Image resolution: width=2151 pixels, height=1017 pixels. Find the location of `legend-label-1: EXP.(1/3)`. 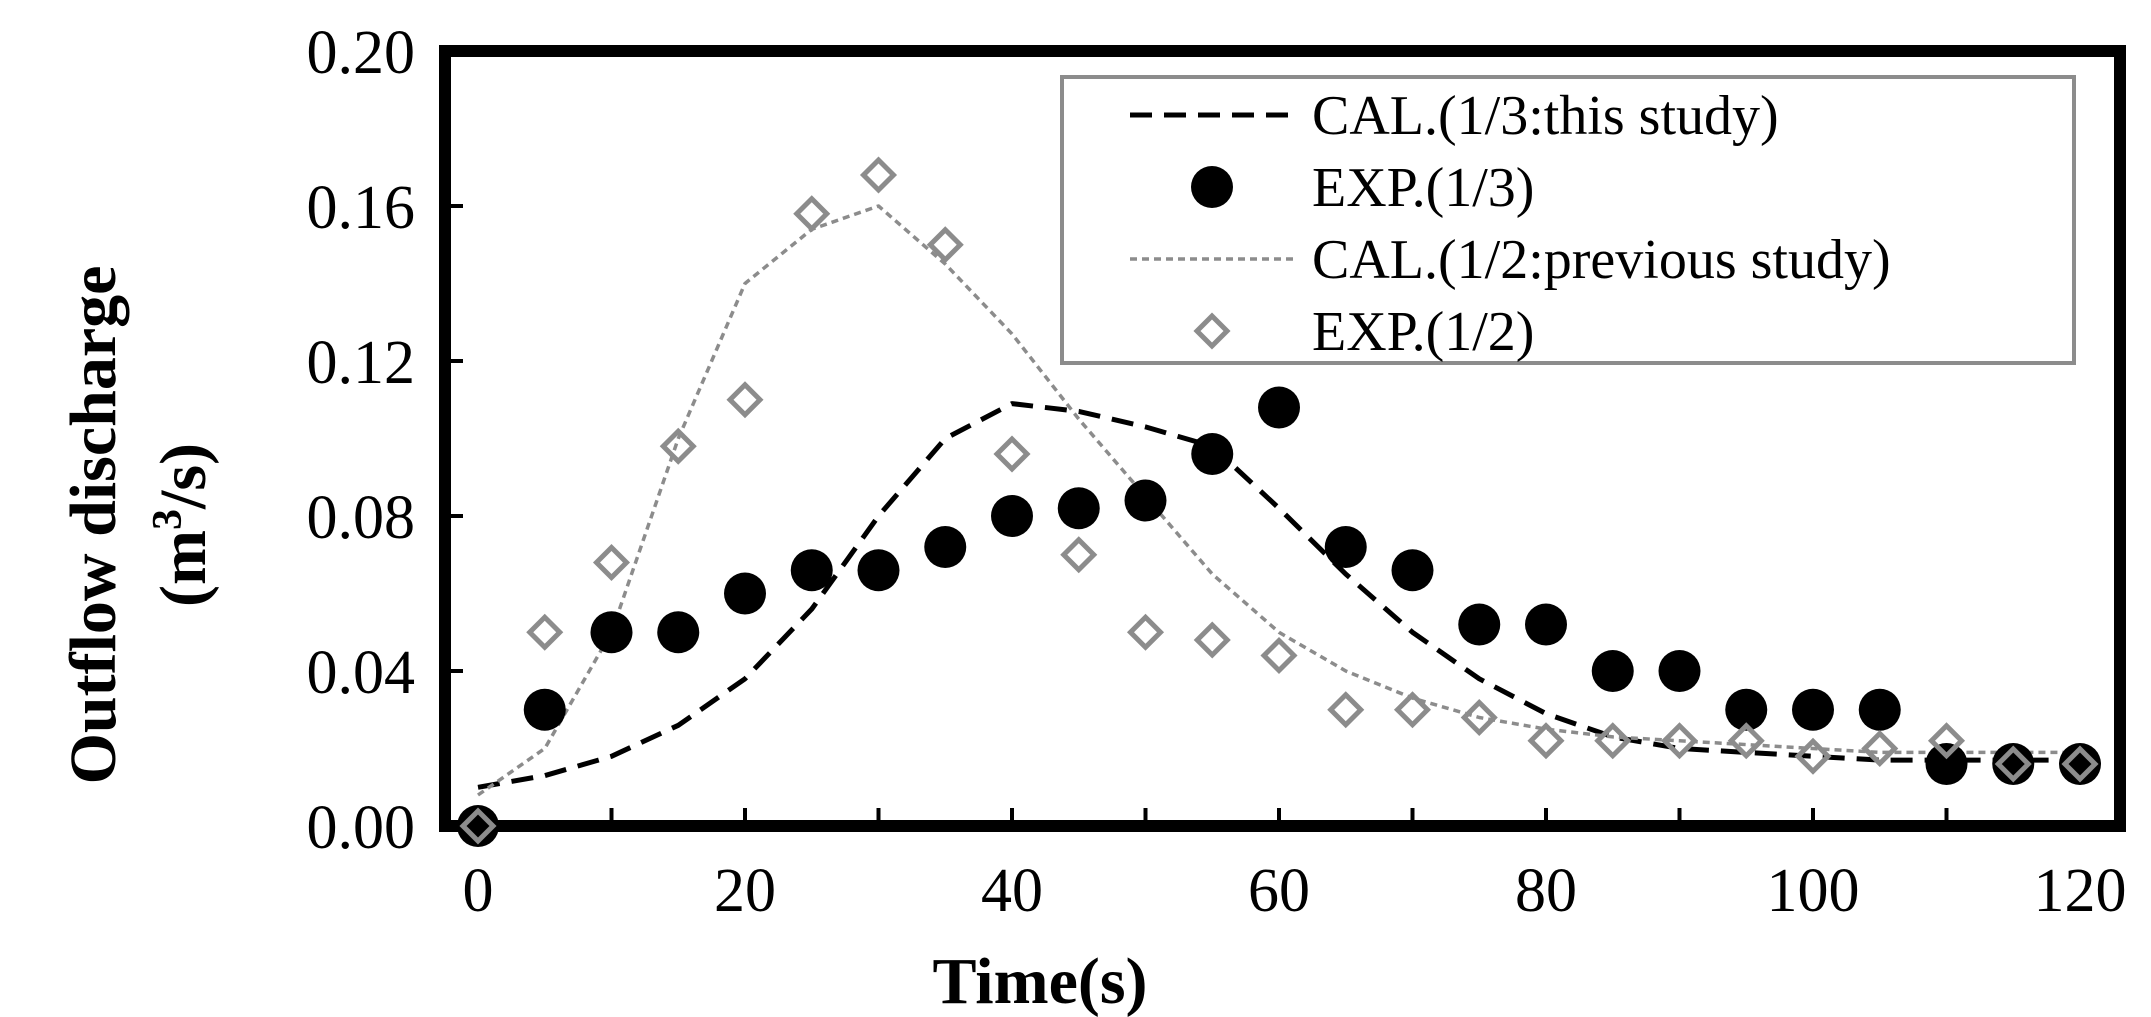

legend-label-1: EXP.(1/3) is located at coordinates (1423, 188).